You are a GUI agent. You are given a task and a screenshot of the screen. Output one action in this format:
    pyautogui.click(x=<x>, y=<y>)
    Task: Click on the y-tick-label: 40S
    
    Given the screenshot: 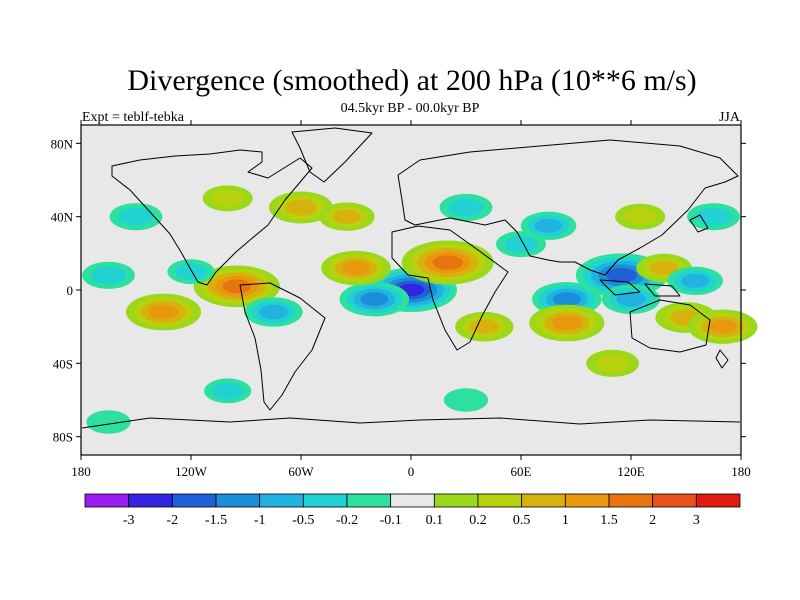 What is the action you would take?
    pyautogui.click(x=63, y=363)
    